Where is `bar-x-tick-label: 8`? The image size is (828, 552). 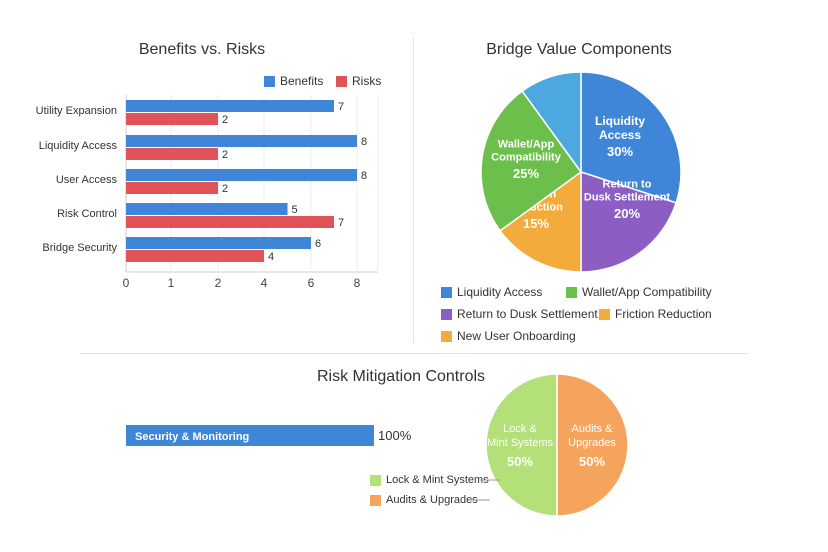 bar-x-tick-label: 8 is located at coordinates (357, 283).